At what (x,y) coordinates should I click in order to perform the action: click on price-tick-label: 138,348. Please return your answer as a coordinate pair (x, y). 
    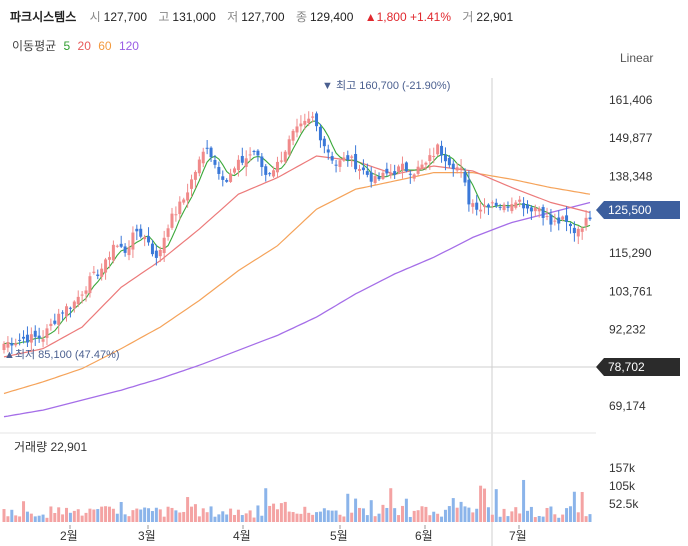
    Looking at the image, I should click on (631, 176).